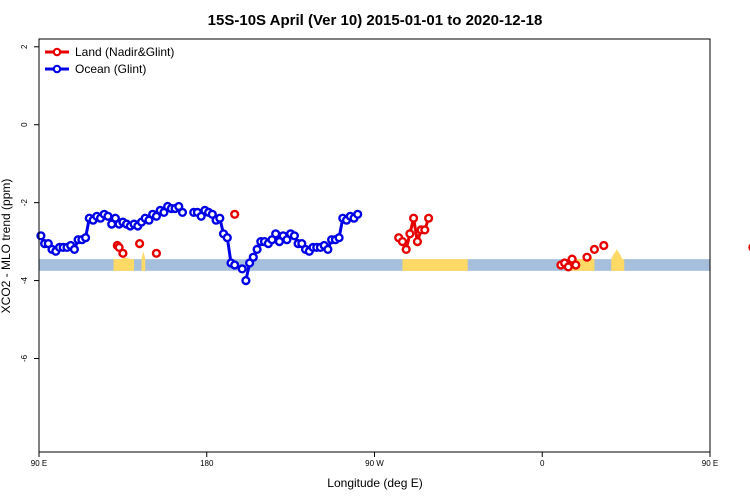 The height and width of the screenshot is (500, 750). What do you see at coordinates (374, 483) in the screenshot?
I see `x-axis-label: Longitude (deg E)` at bounding box center [374, 483].